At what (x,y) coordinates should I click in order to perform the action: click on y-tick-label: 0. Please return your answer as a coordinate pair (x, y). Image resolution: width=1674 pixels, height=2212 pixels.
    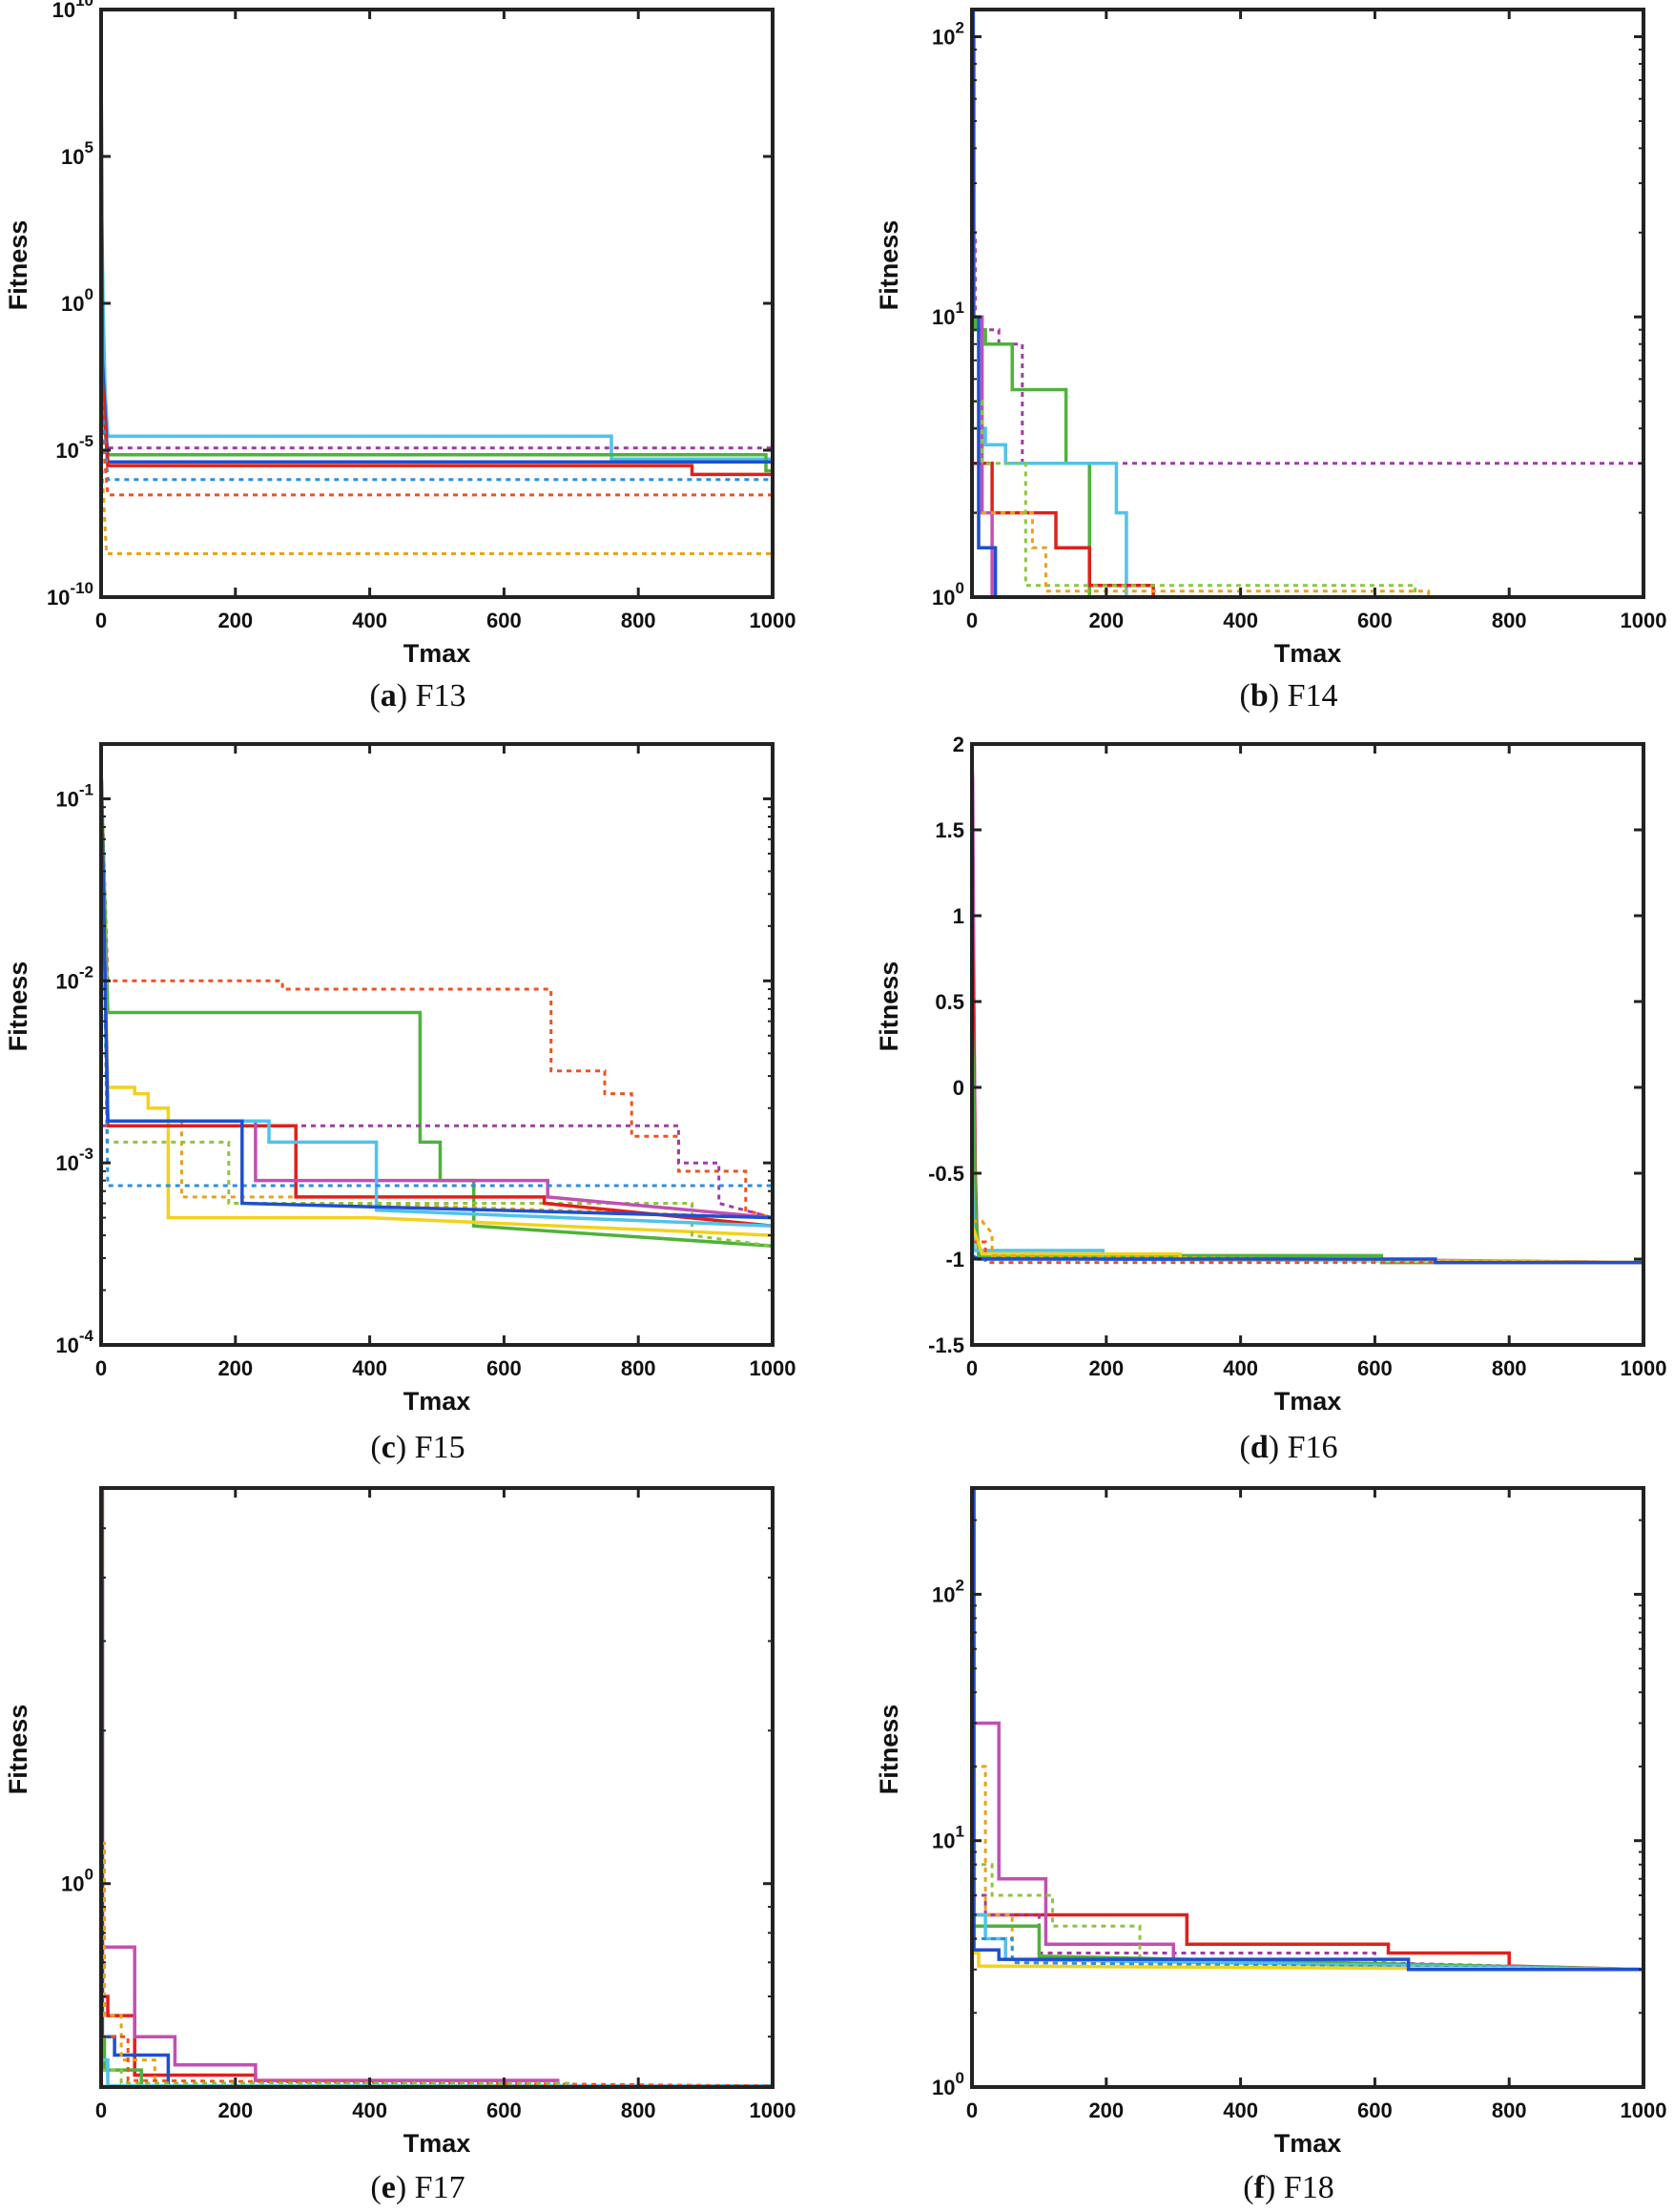
    Looking at the image, I should click on (958, 1088).